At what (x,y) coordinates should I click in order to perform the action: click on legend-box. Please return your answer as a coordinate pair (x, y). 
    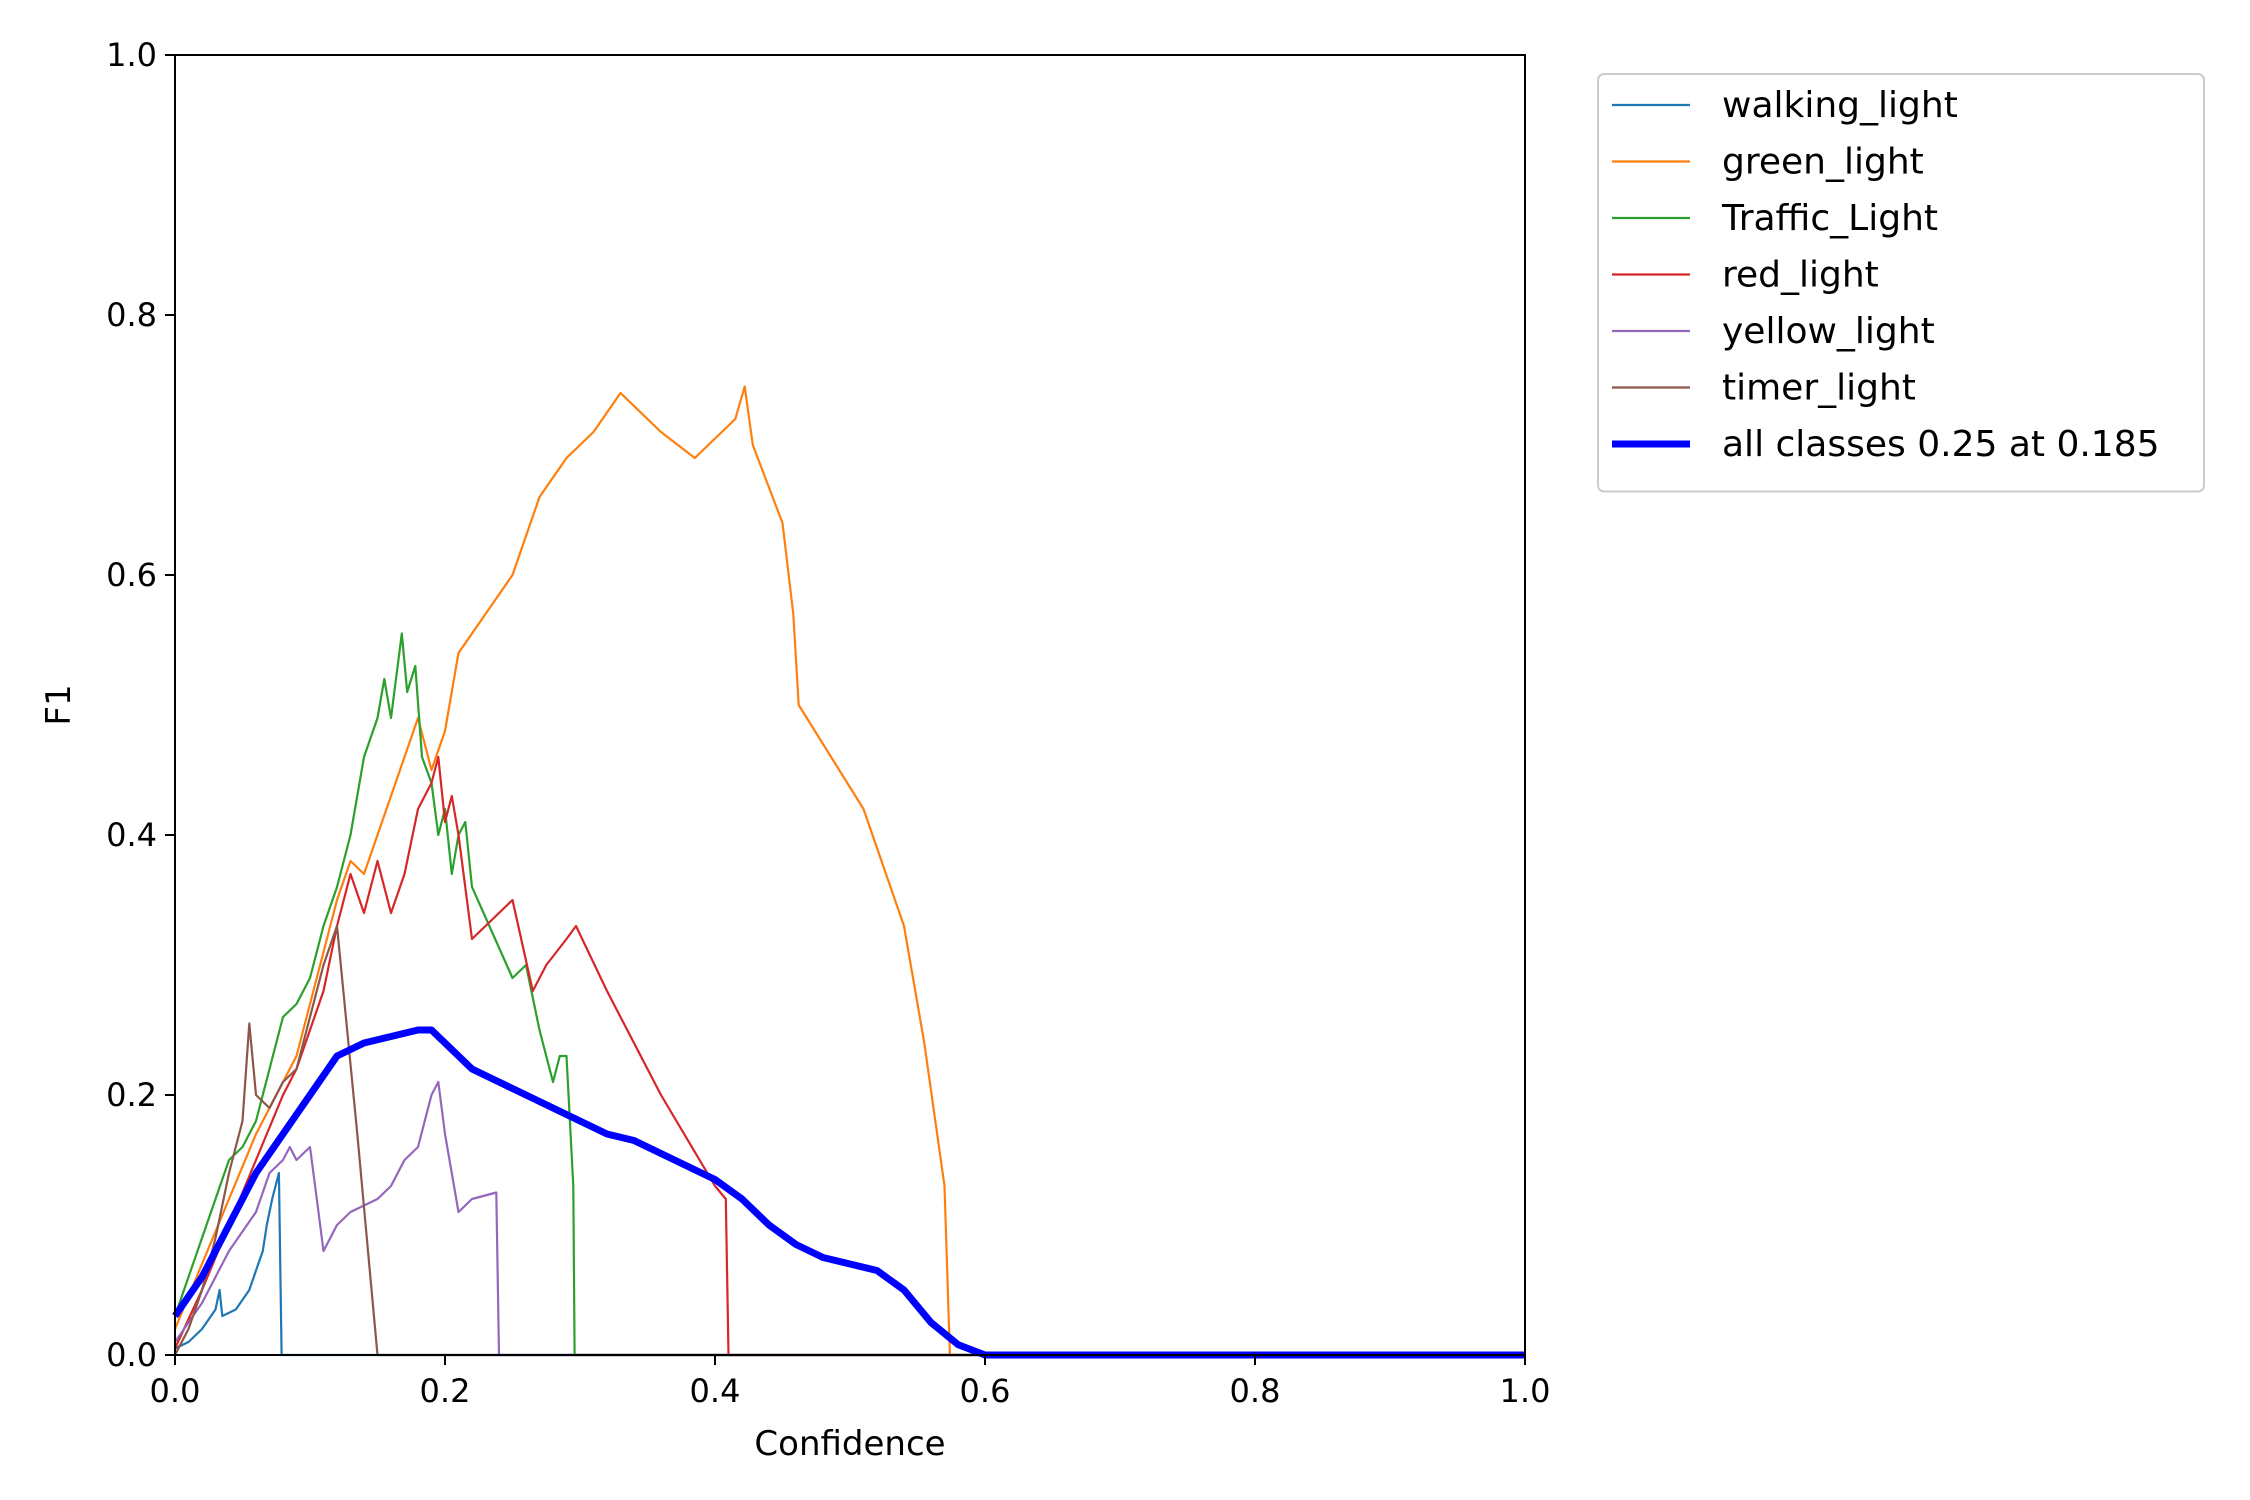
    Looking at the image, I should click on (1901, 283).